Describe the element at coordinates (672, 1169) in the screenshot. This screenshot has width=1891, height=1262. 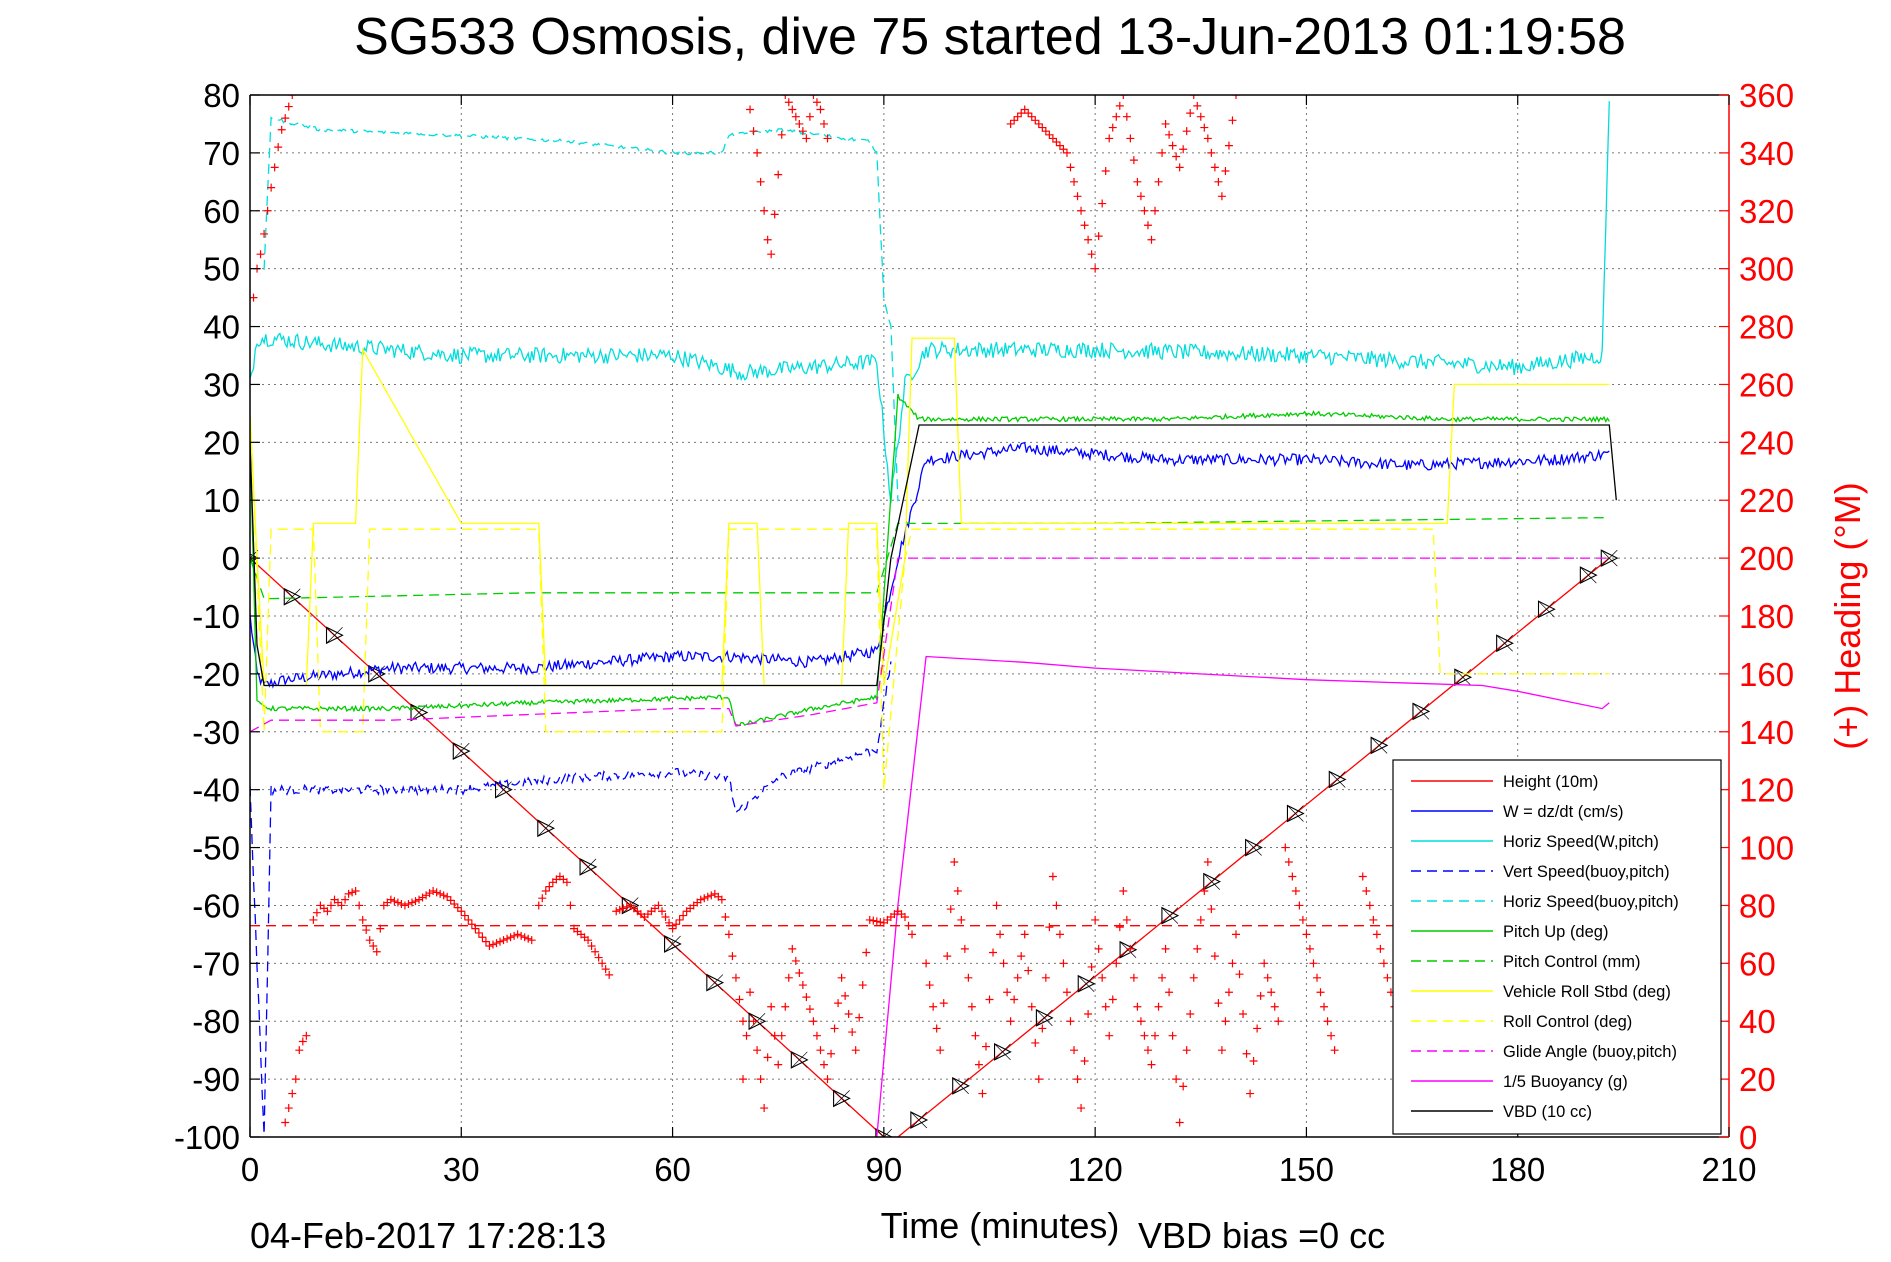
I see `x-tick-label: 60` at that location.